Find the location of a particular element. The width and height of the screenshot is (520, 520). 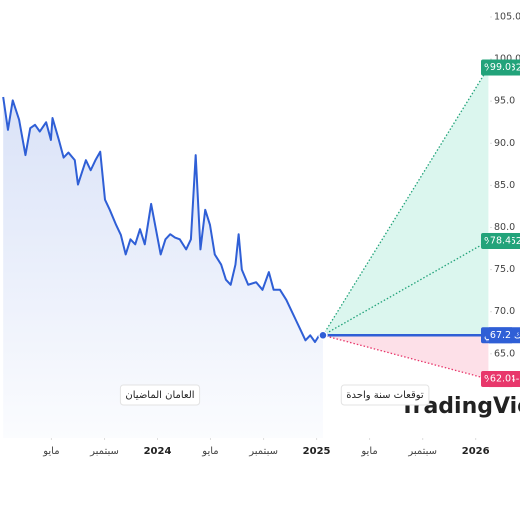

x-tick-label: 2026 is located at coordinates (476, 451).